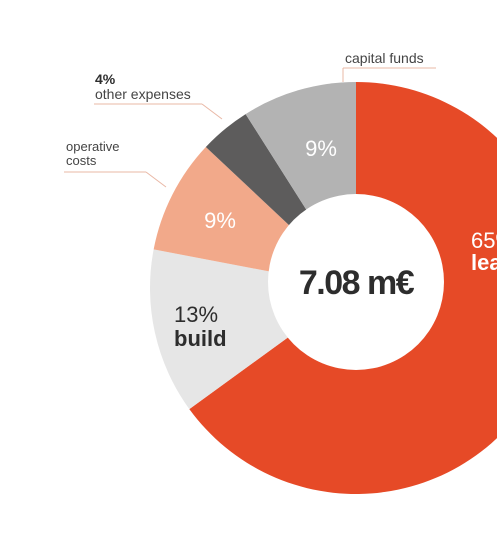 This screenshot has height=537, width=497. I want to click on slice-label-capital-pct: 9%, so click(321, 148).